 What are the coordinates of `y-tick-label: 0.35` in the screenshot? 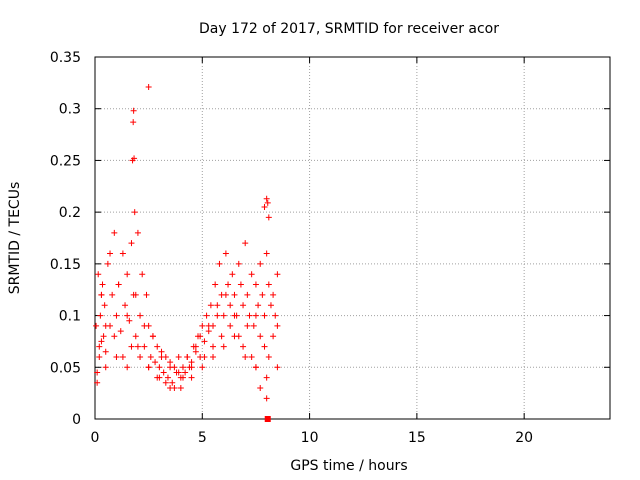 It's located at (65, 58).